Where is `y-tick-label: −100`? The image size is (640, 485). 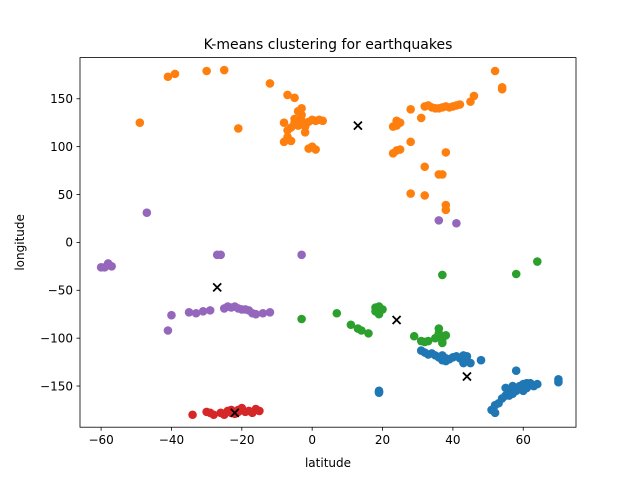 y-tick-label: −100 is located at coordinates (56, 338).